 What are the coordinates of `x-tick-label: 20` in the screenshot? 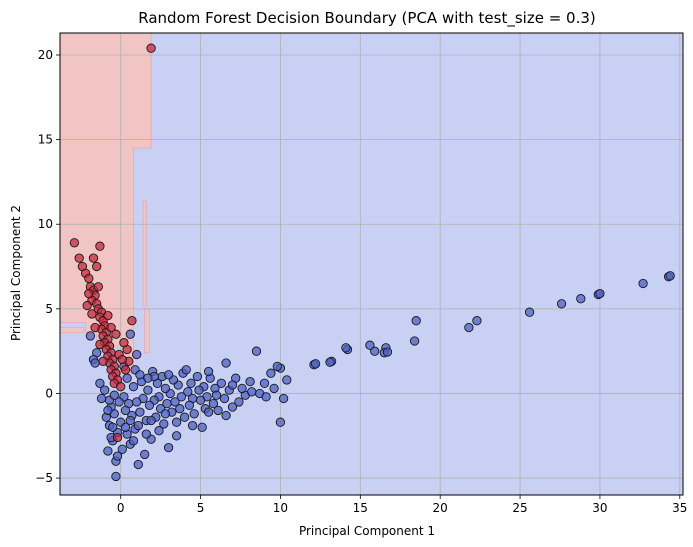 It's located at (440, 508).